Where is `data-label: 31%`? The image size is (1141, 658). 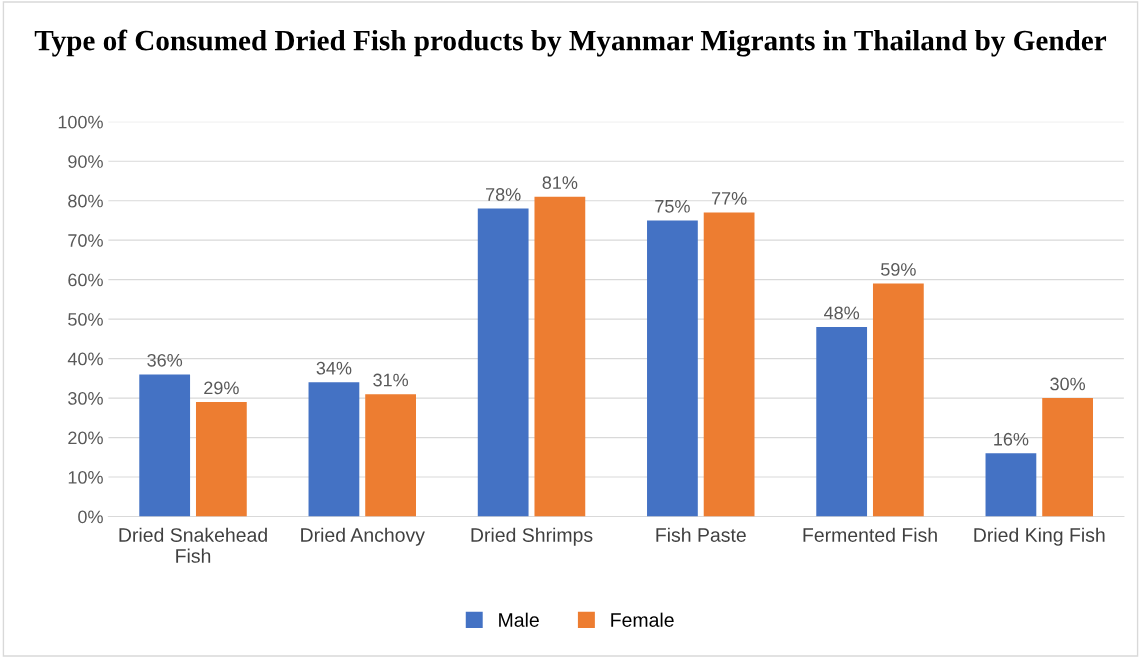 data-label: 31% is located at coordinates (391, 380).